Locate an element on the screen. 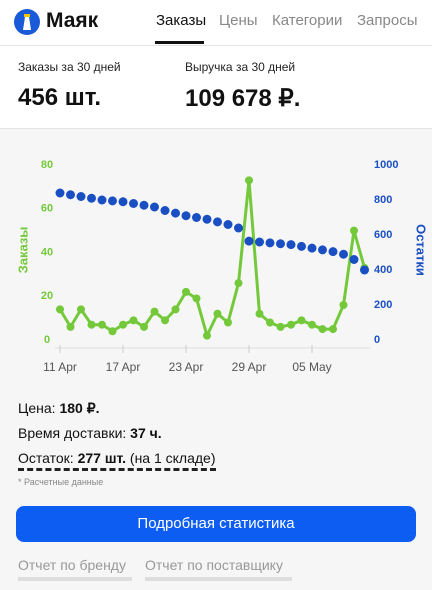  y-tick-label: 60 is located at coordinates (47, 209).